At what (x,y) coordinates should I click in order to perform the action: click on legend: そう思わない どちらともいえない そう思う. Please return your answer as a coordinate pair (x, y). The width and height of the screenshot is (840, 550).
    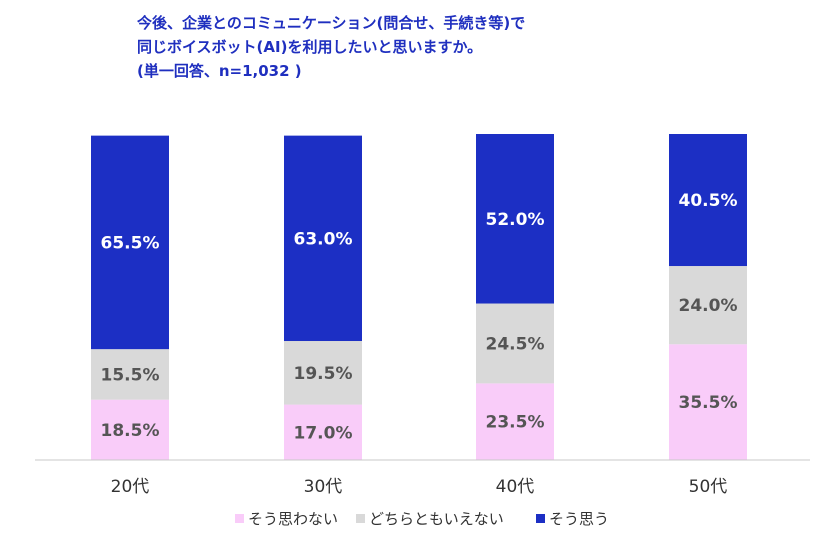
    Looking at the image, I should click on (422, 519).